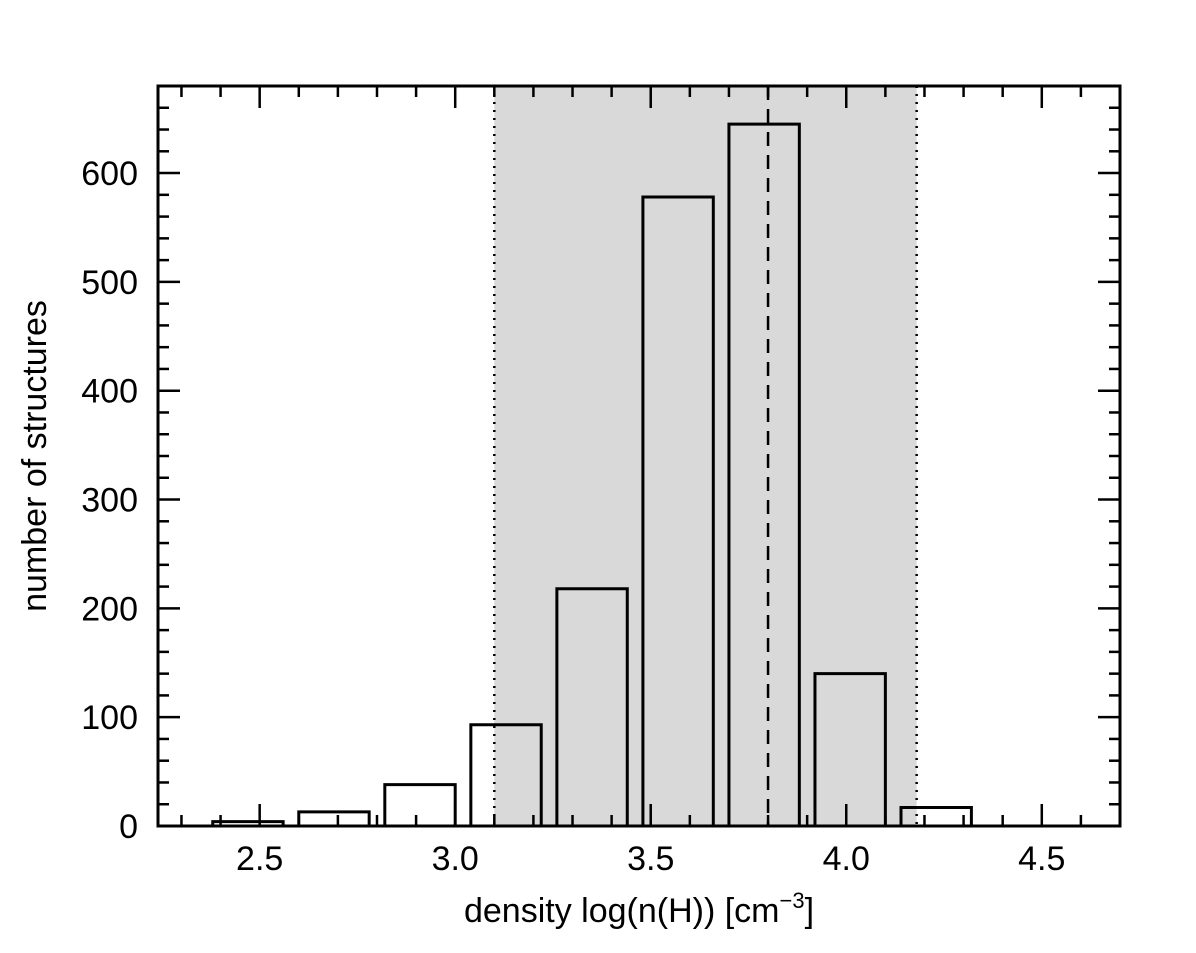 This screenshot has width=1196, height=953. Describe the element at coordinates (455, 859) in the screenshot. I see `x-tick-label: 3.0` at that location.